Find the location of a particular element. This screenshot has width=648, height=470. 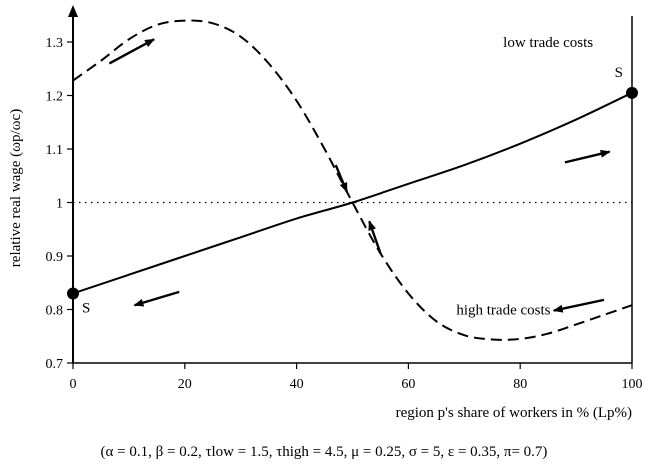

y-tick-label: 0.9 is located at coordinates (55, 257).